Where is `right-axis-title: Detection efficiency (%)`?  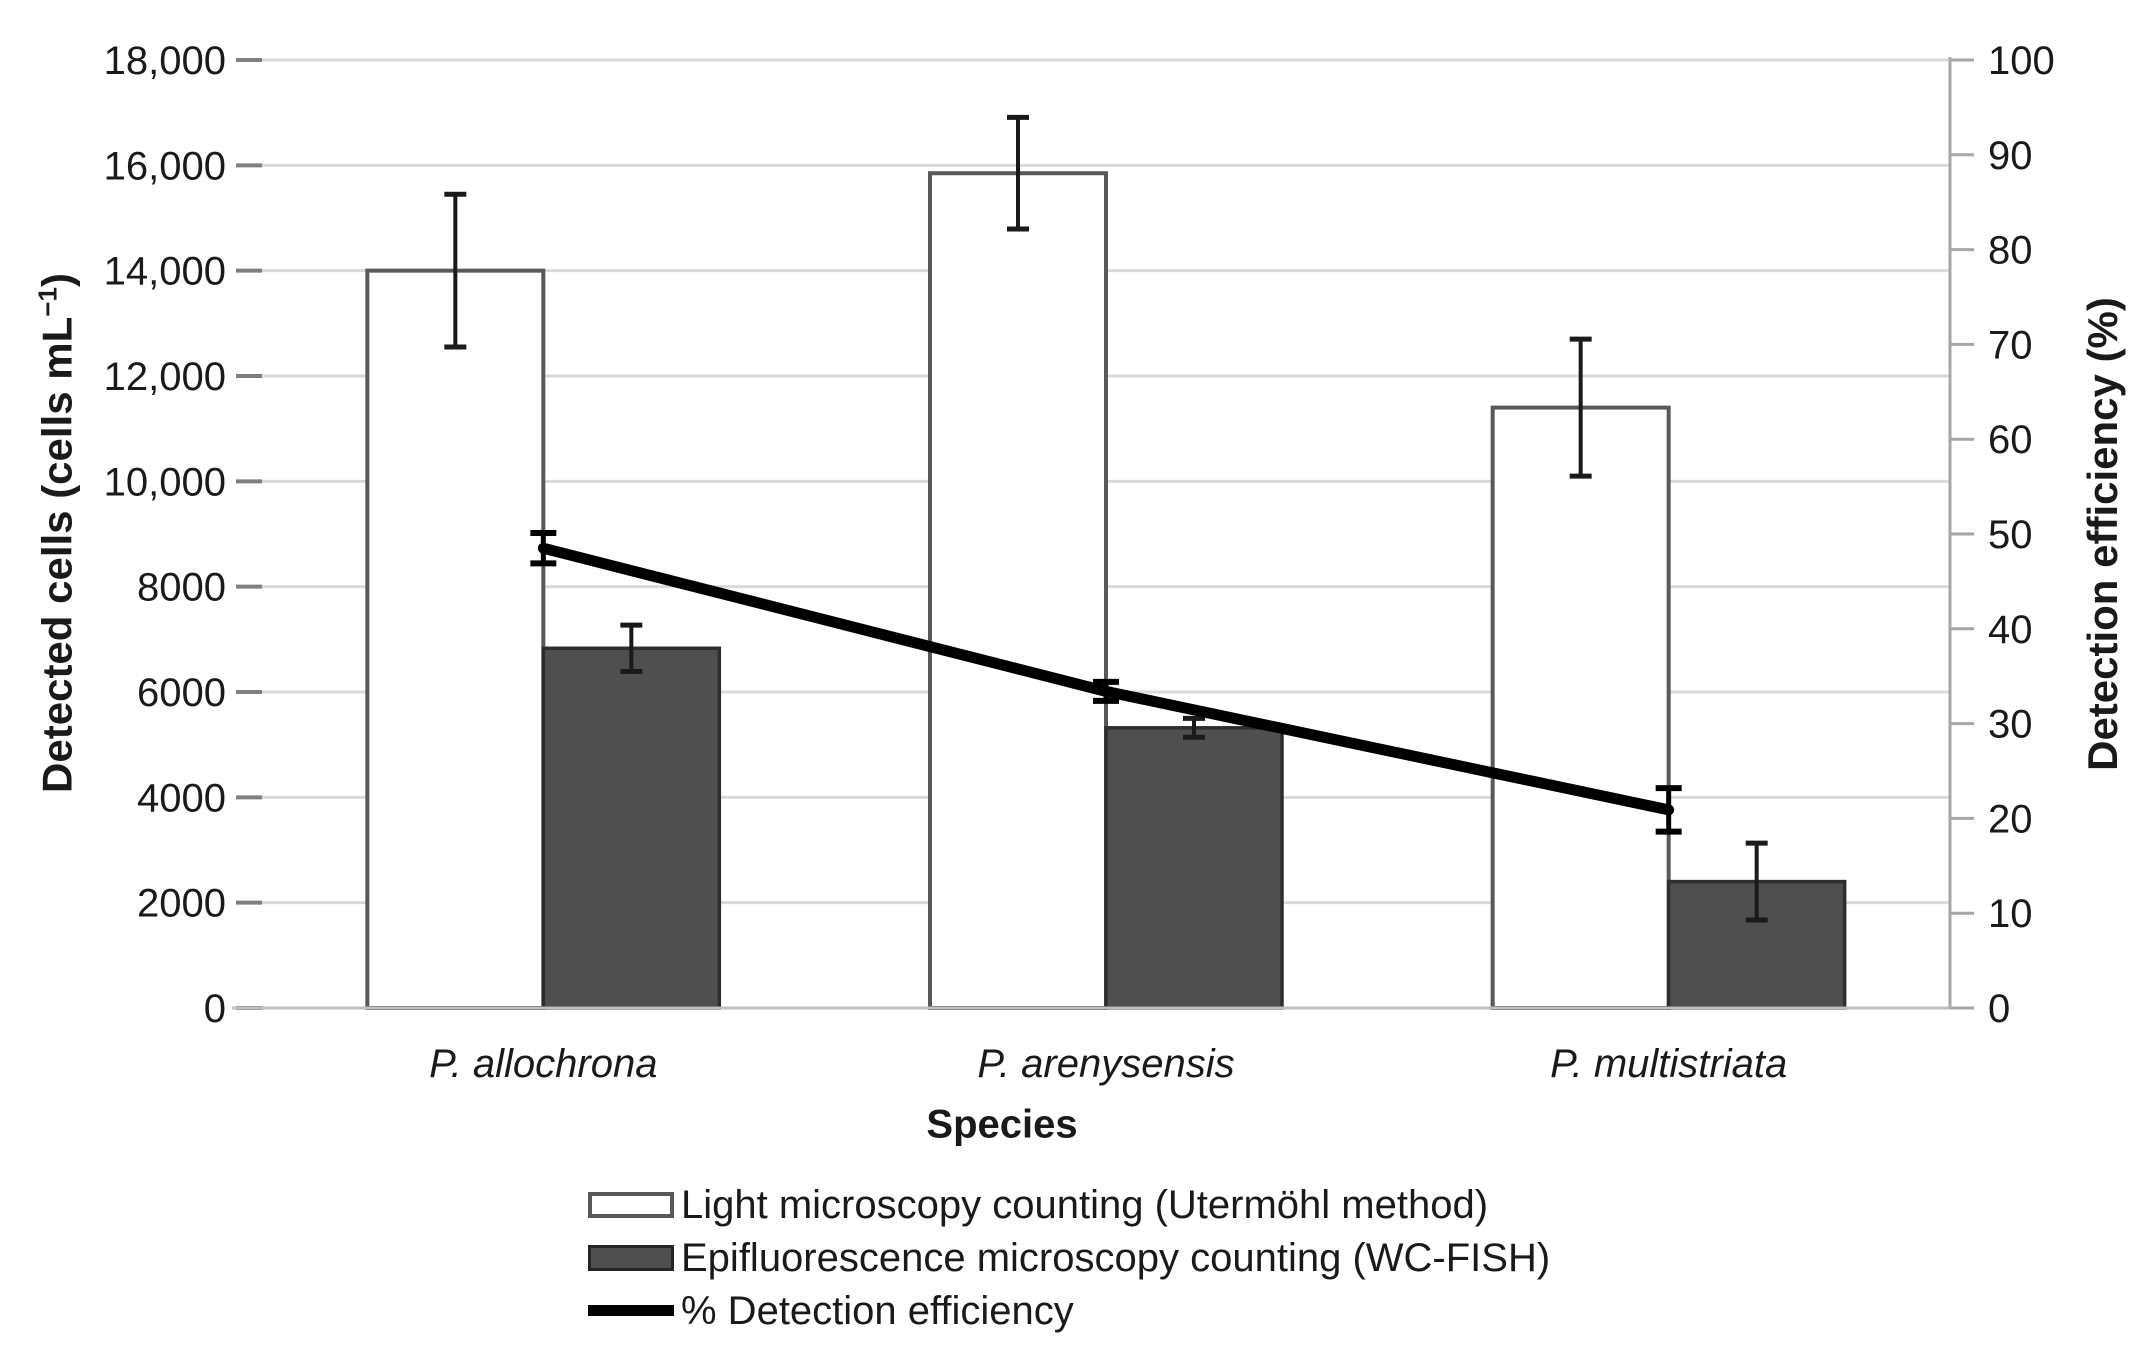 right-axis-title: Detection efficiency (%) is located at coordinates (2102, 534).